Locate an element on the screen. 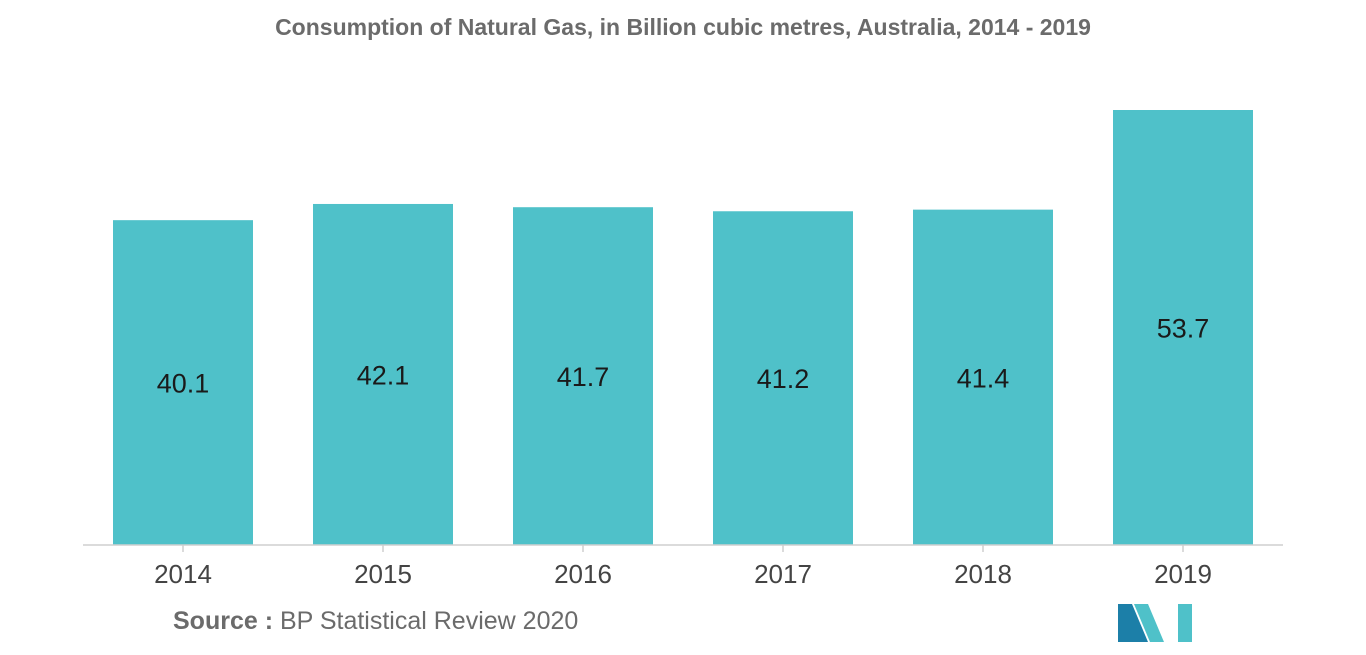 The image size is (1366, 655). company-logo-icon is located at coordinates (1155, 623).